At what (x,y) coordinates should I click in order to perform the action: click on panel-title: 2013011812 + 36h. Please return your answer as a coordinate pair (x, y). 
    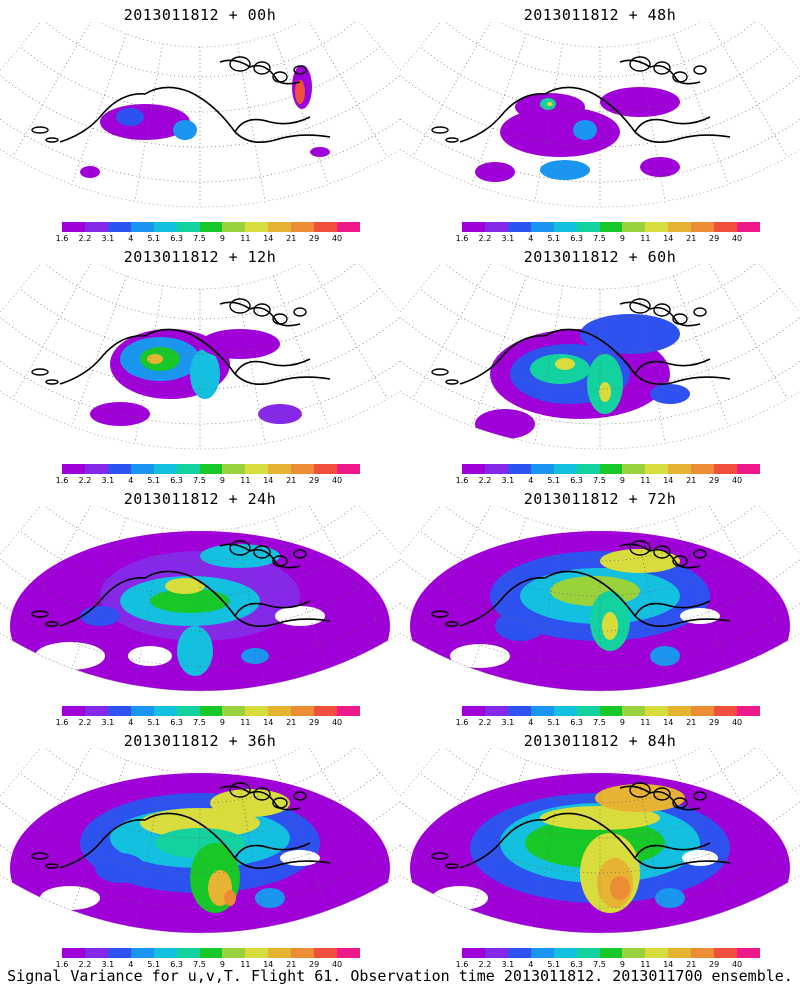
    Looking at the image, I should click on (200, 741).